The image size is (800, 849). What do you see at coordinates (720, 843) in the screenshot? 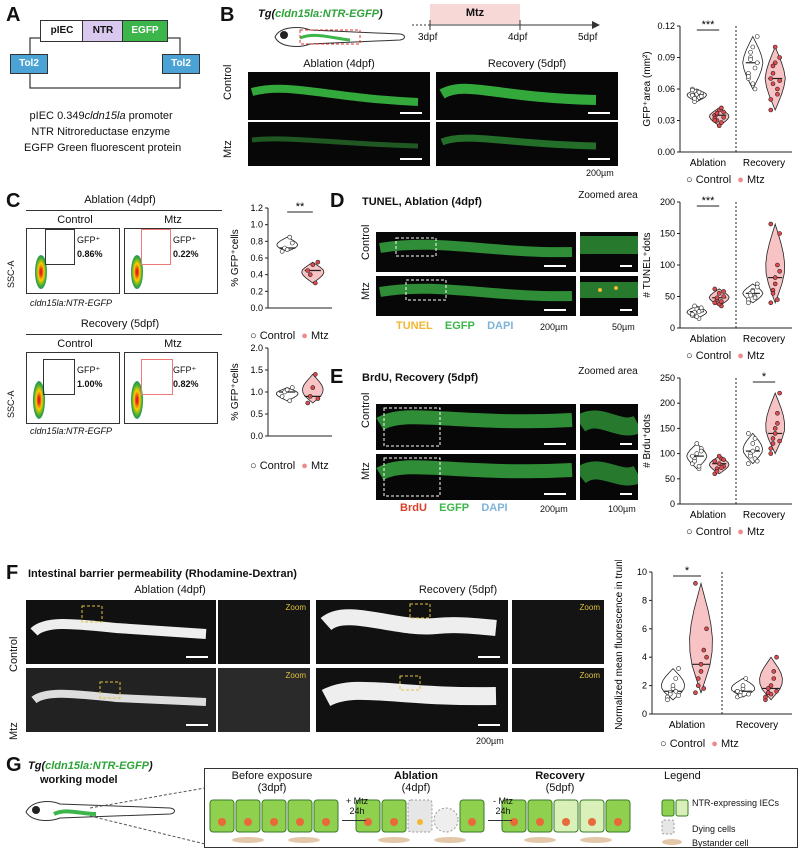
I see `g-legend-bystander: Bystander cell` at bounding box center [720, 843].